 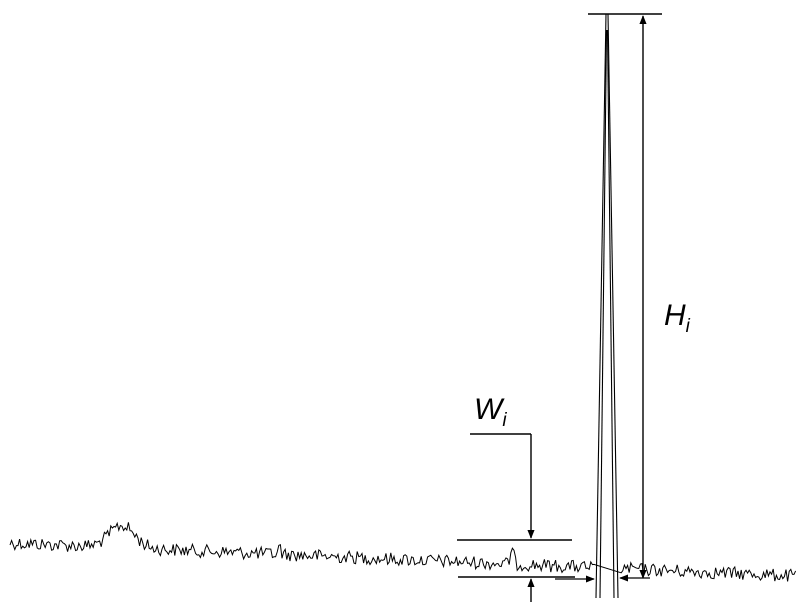 I want to click on width-dimension, so click(x=516, y=517).